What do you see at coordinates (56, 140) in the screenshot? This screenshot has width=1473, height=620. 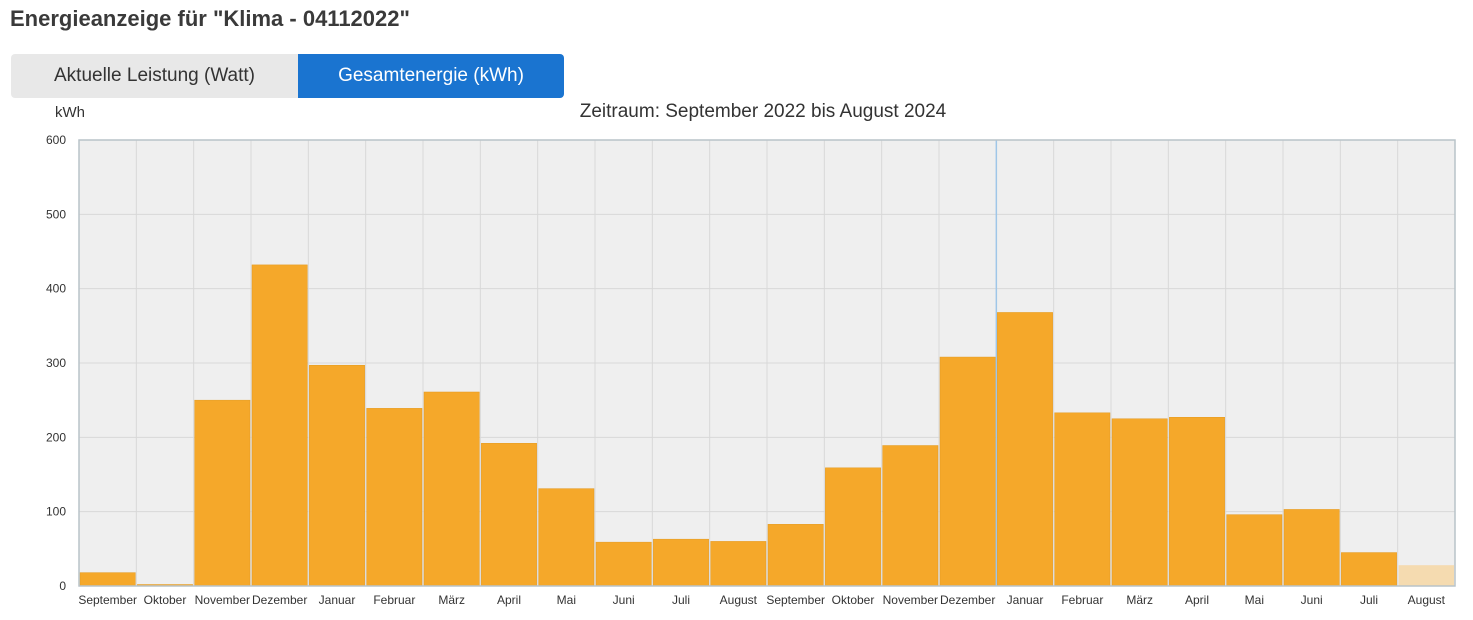 I see `y-tick-label: 600` at bounding box center [56, 140].